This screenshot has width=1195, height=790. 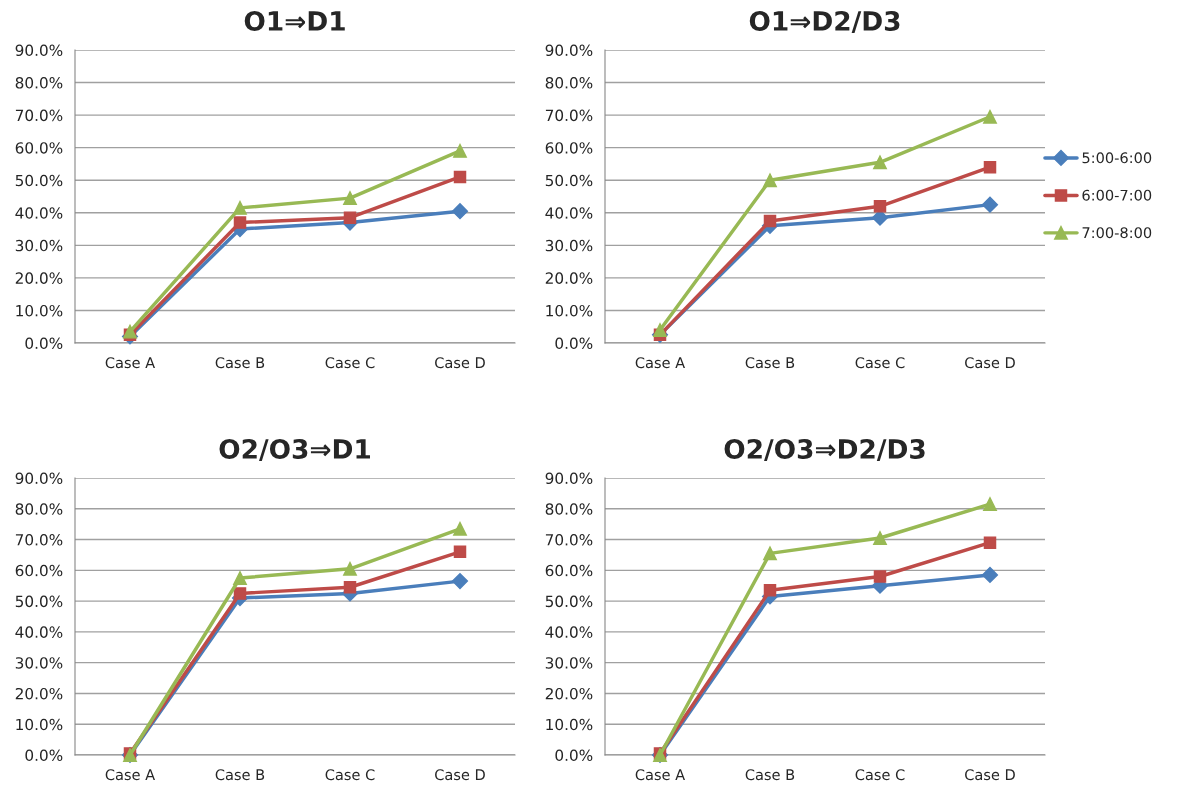 What do you see at coordinates (1117, 158) in the screenshot?
I see `legend-label: 5:00-6:00` at bounding box center [1117, 158].